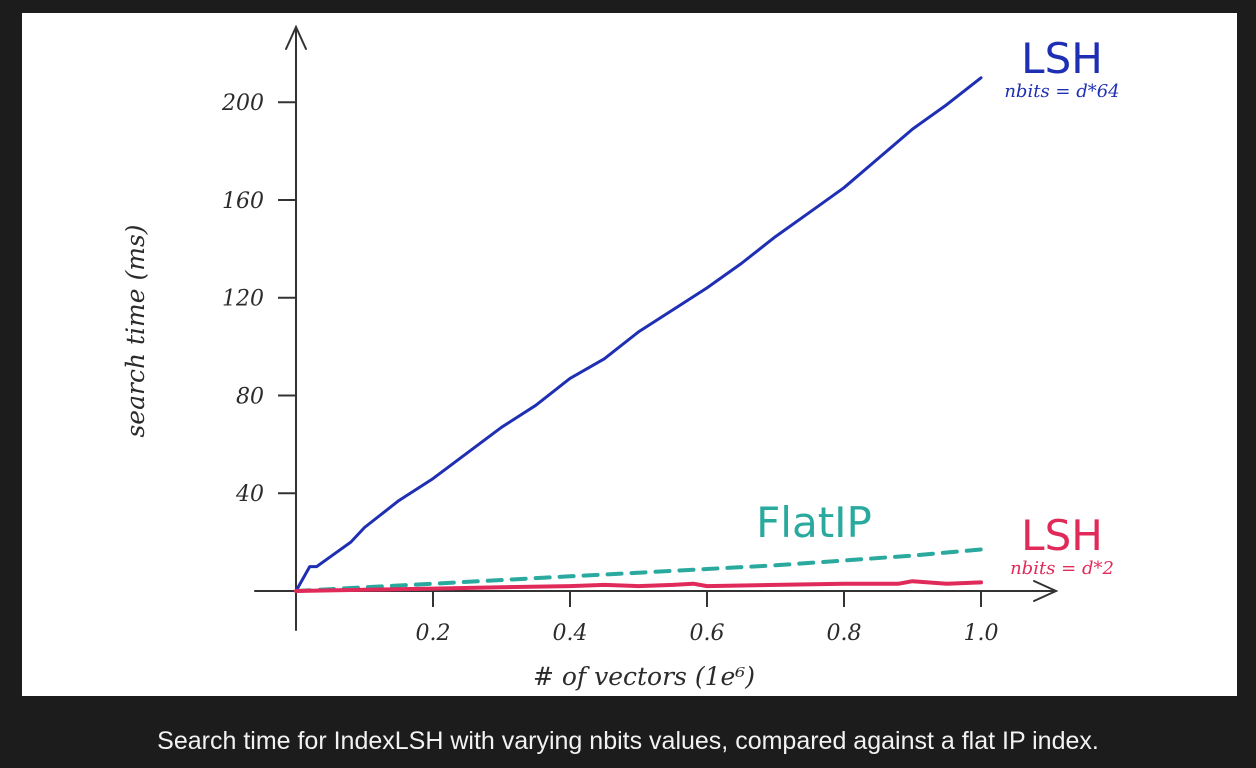 Image resolution: width=1256 pixels, height=768 pixels. What do you see at coordinates (242, 103) in the screenshot?
I see `y-tick-label: 200` at bounding box center [242, 103].